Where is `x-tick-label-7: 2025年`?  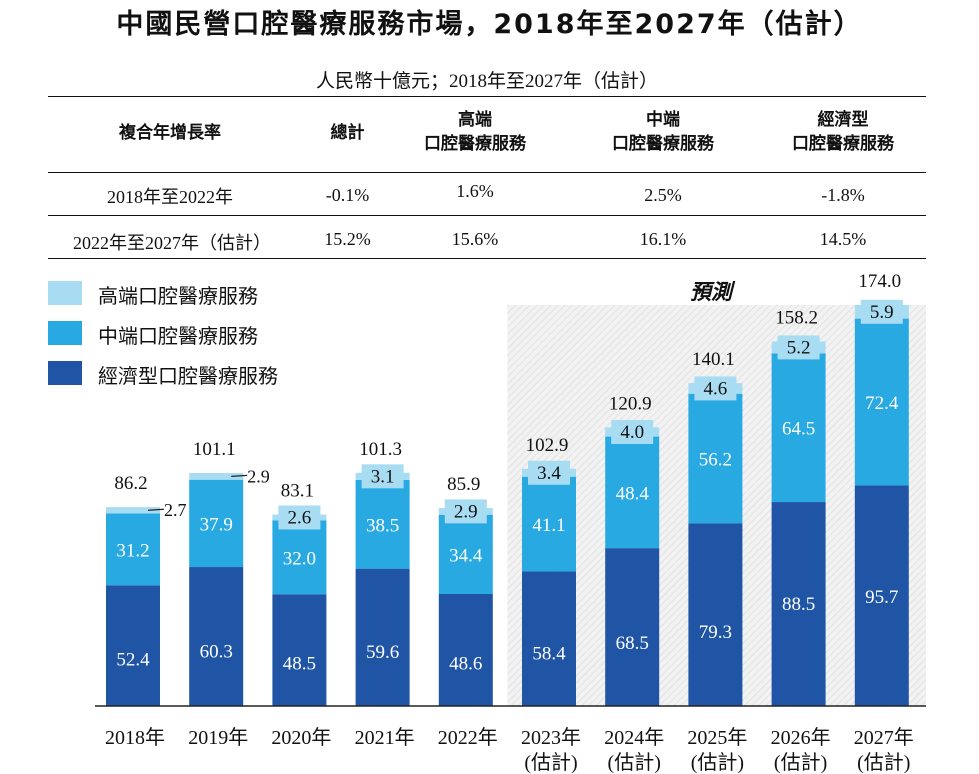
x-tick-label-7: 2025年 is located at coordinates (717, 737).